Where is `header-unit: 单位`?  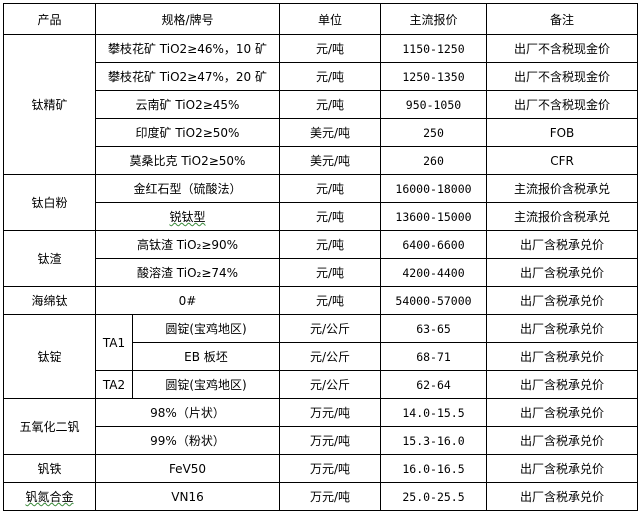
header-unit: 单位 is located at coordinates (330, 19).